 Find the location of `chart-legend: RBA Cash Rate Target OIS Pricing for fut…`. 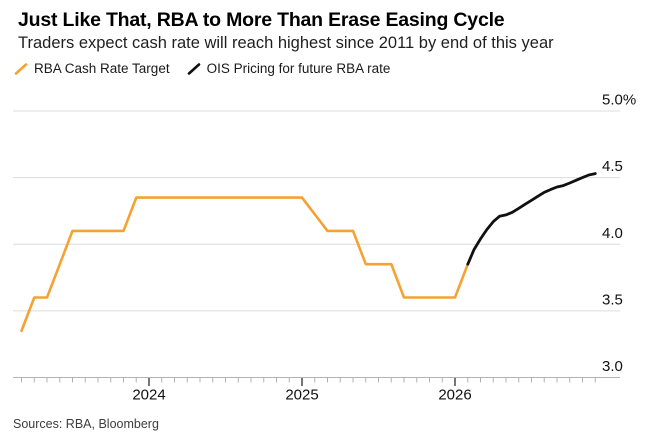

chart-legend: RBA Cash Rate Target OIS Pricing for fut… is located at coordinates (202, 68).